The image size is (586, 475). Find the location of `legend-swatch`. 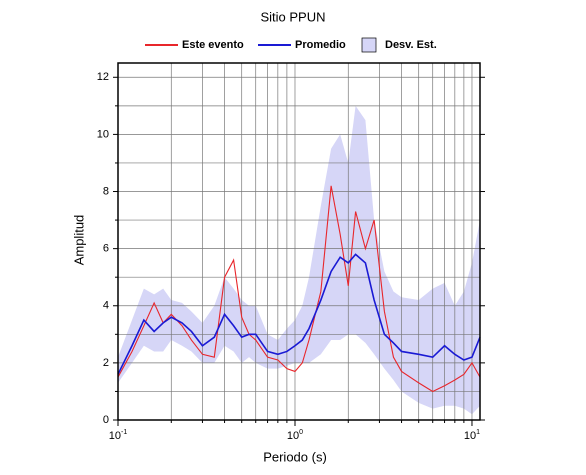

legend-swatch is located at coordinates (369, 45).